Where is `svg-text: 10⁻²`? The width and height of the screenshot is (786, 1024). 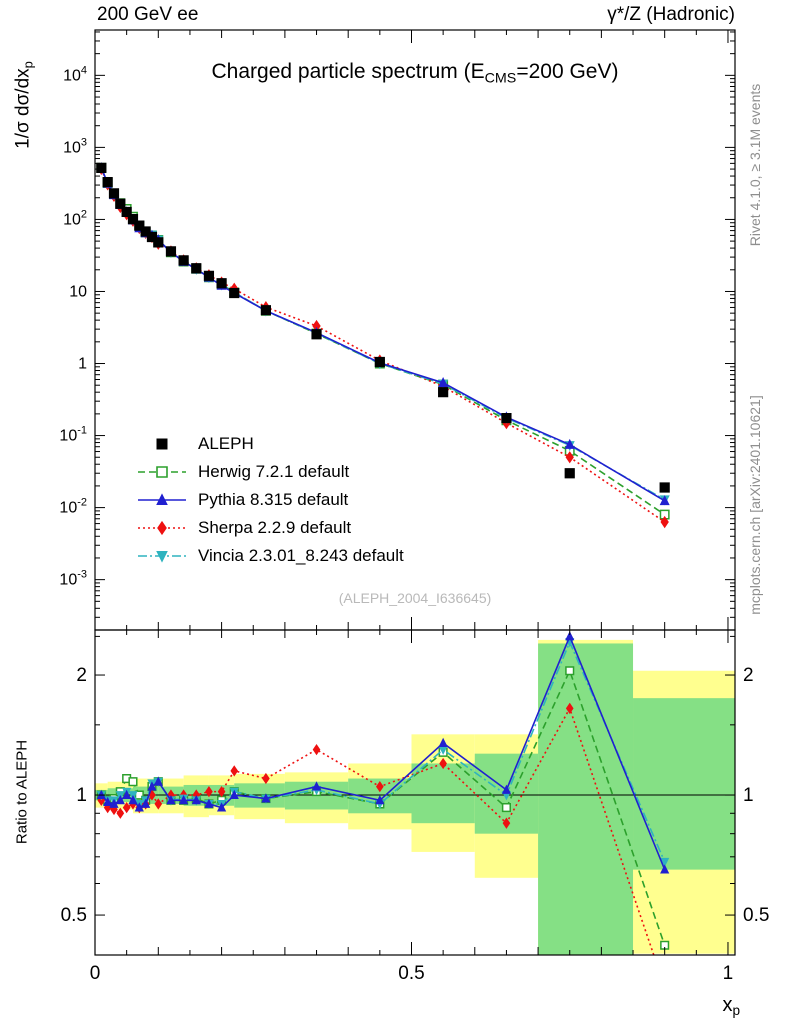 svg-text: 10⁻² is located at coordinates (73, 507).